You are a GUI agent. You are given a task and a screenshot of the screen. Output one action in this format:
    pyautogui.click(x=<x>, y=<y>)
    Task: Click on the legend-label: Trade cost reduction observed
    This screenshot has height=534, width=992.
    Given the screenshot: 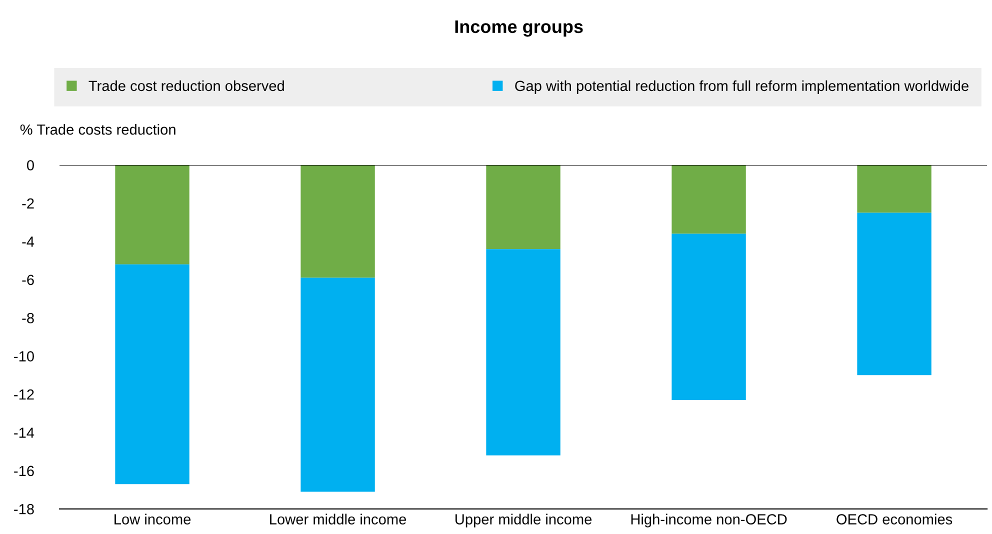 What is the action you would take?
    pyautogui.click(x=186, y=86)
    